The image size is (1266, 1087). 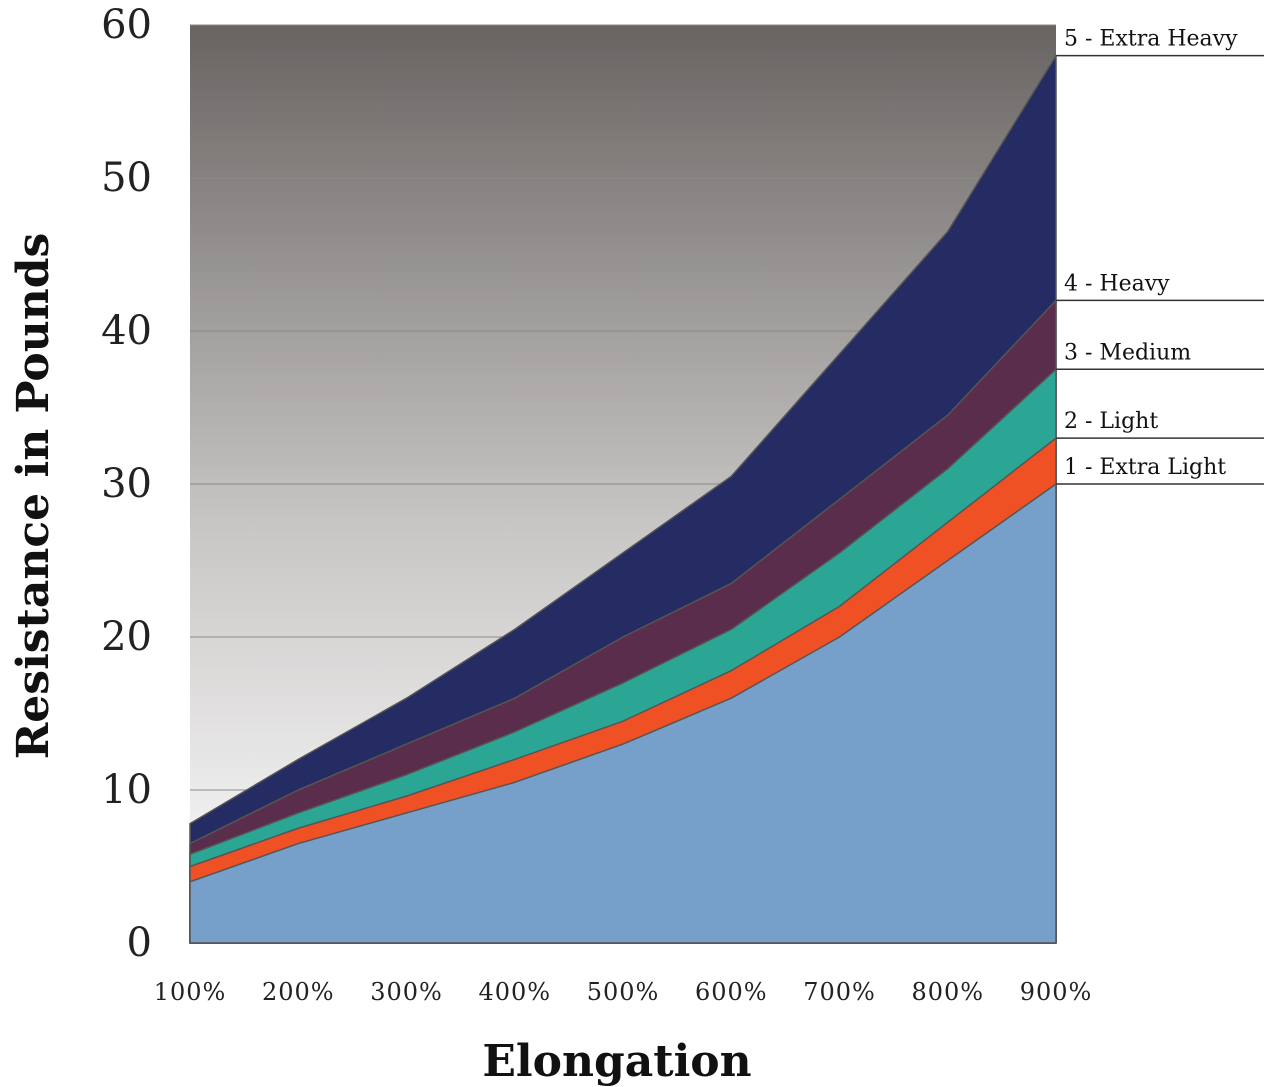 What do you see at coordinates (1127, 352) in the screenshot?
I see `legend-label: 3 - Medium` at bounding box center [1127, 352].